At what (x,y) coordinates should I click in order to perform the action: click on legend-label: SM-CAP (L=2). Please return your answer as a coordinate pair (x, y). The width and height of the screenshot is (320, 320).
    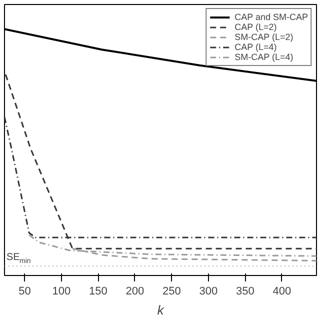
    Looking at the image, I should click on (264, 37).